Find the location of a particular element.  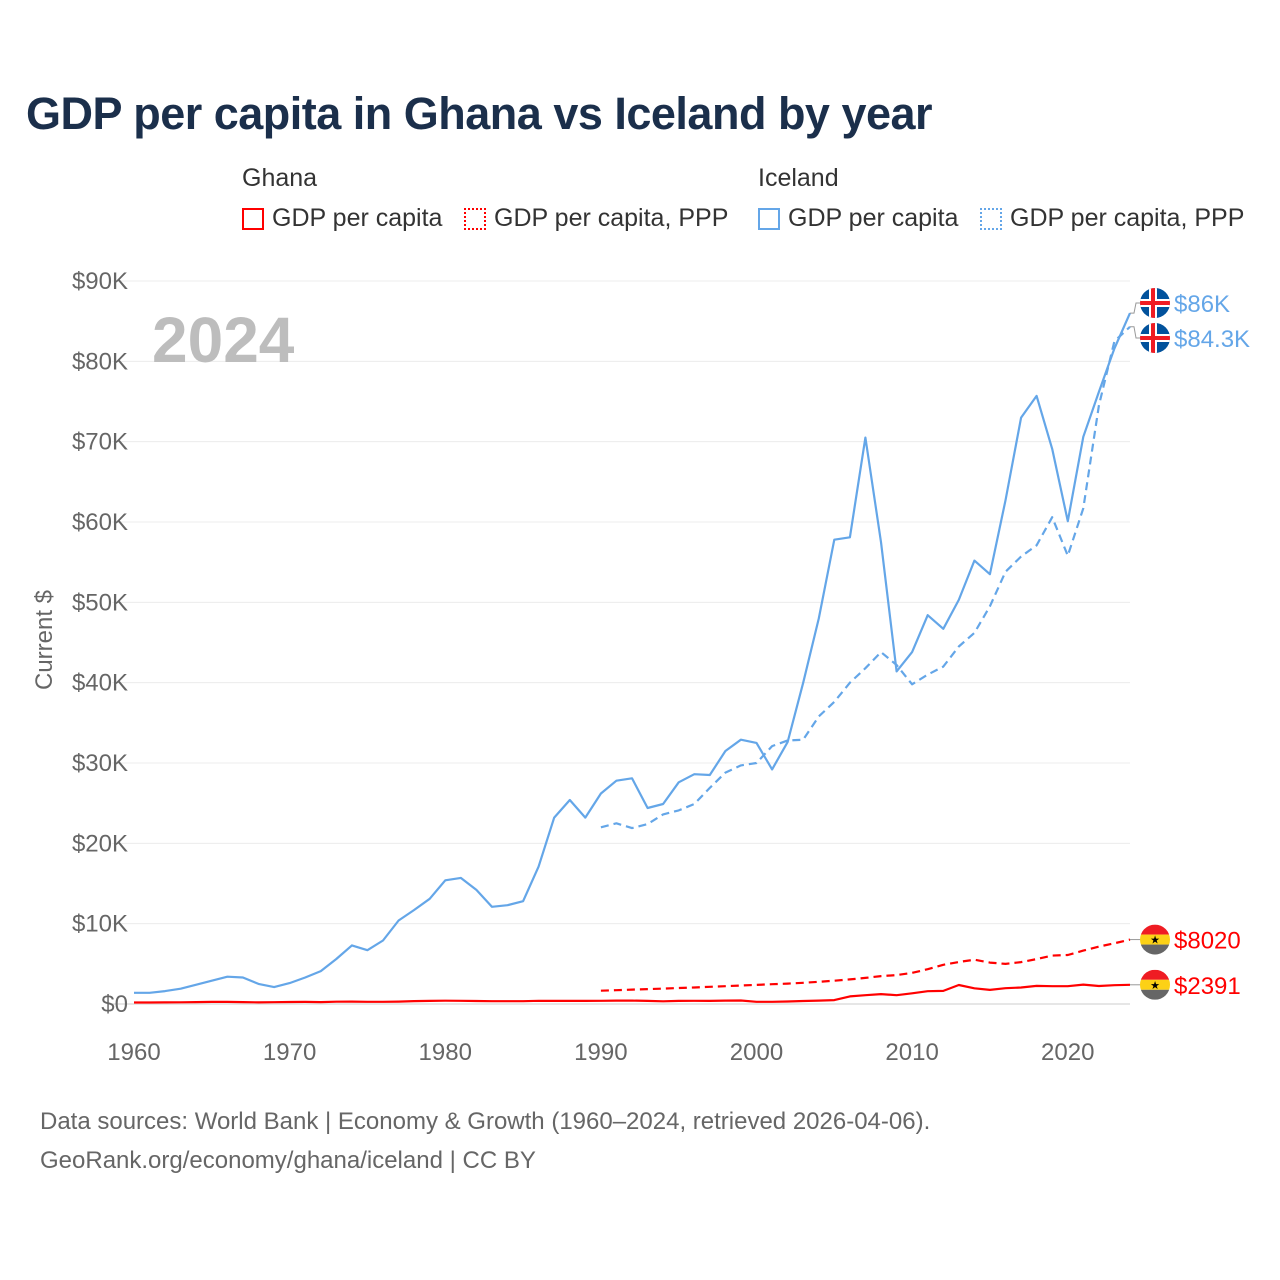

end-label-ghana: ★ $8020 is located at coordinates (1185, 939).